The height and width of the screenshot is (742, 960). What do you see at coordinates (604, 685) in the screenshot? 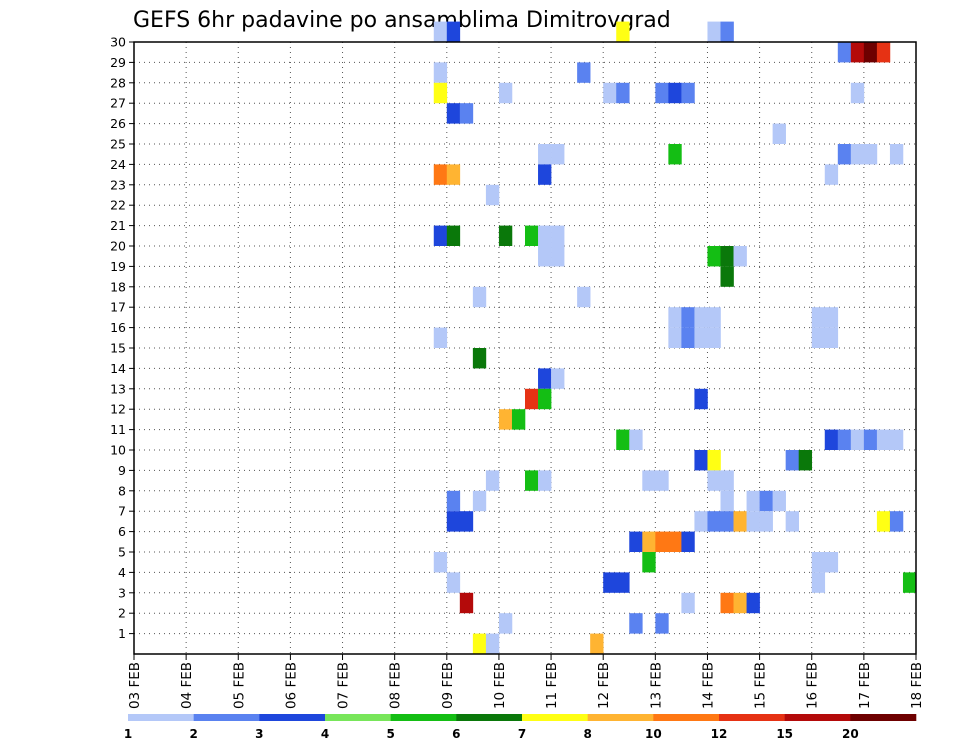
I see `x-tick-label: 12 FEB` at bounding box center [604, 685].